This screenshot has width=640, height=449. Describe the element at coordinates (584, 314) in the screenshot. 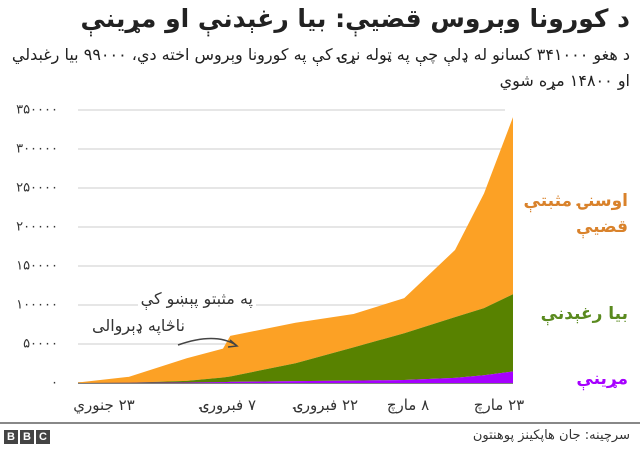

I see `legend-recovered: بيا رغېدنې` at that location.